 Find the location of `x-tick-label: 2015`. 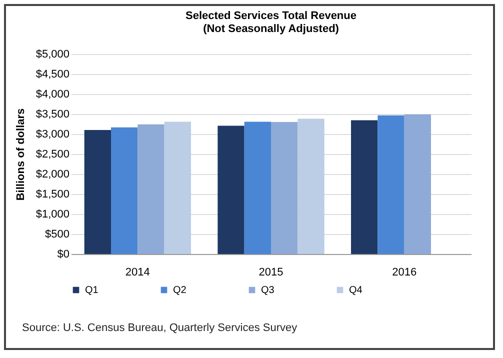

x-tick-label: 2015 is located at coordinates (271, 272).